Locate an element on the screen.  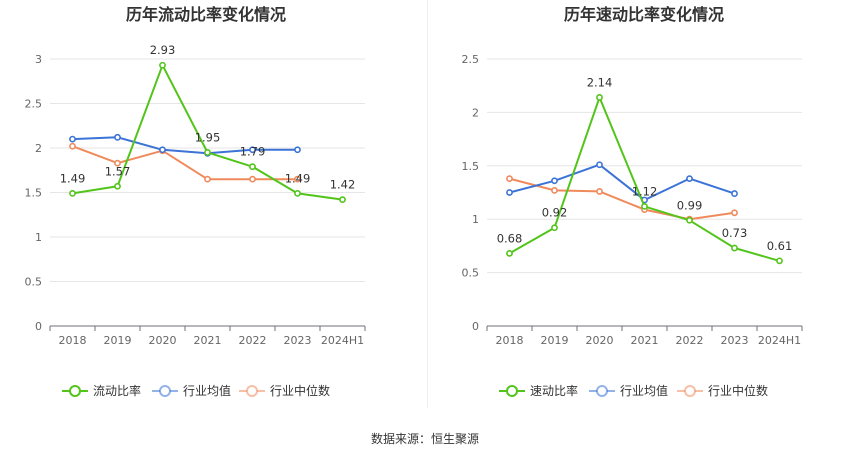
source-note: 数据来源：恒生聚源 is located at coordinates (424, 439).